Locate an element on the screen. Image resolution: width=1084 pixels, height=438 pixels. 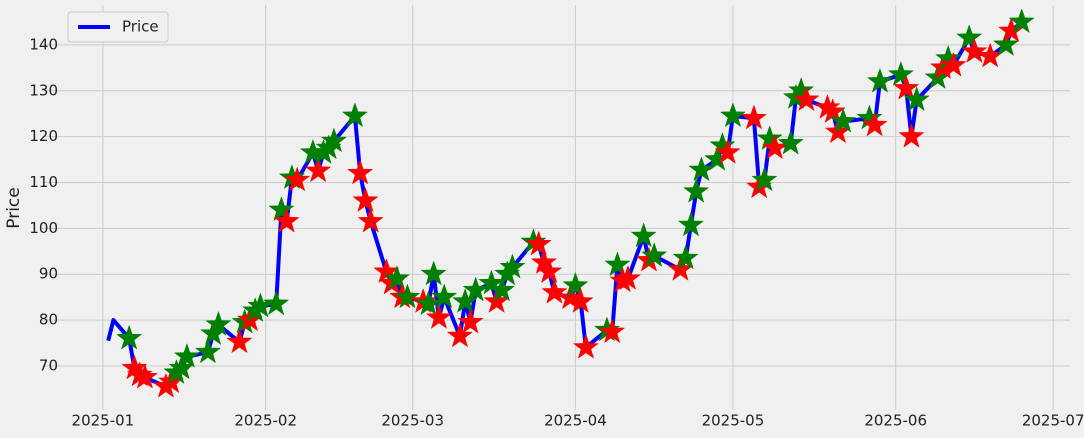
y-tick-label: 80 is located at coordinates (48, 320).